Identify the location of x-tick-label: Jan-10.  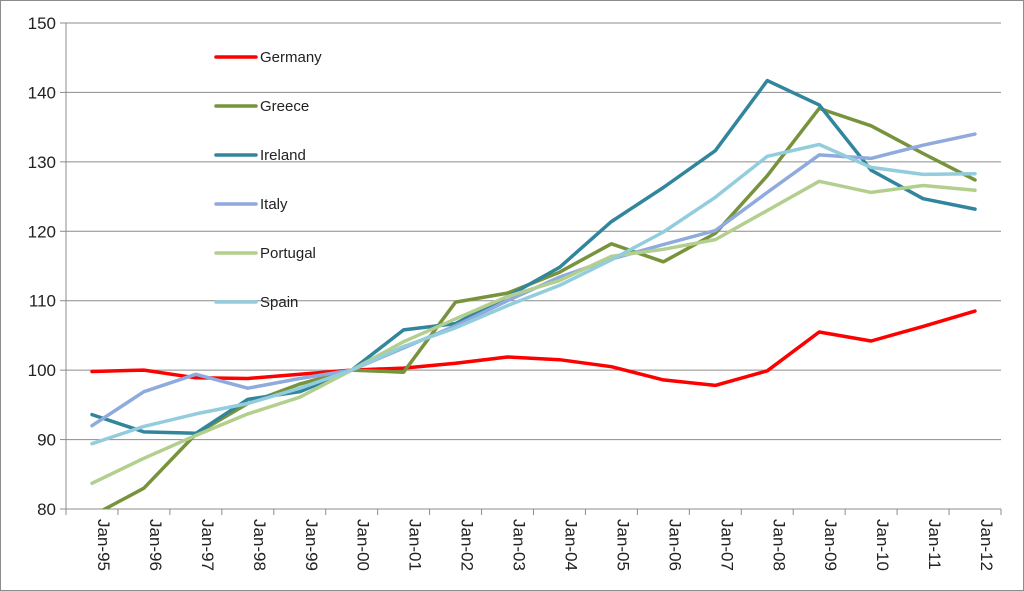
(882, 545).